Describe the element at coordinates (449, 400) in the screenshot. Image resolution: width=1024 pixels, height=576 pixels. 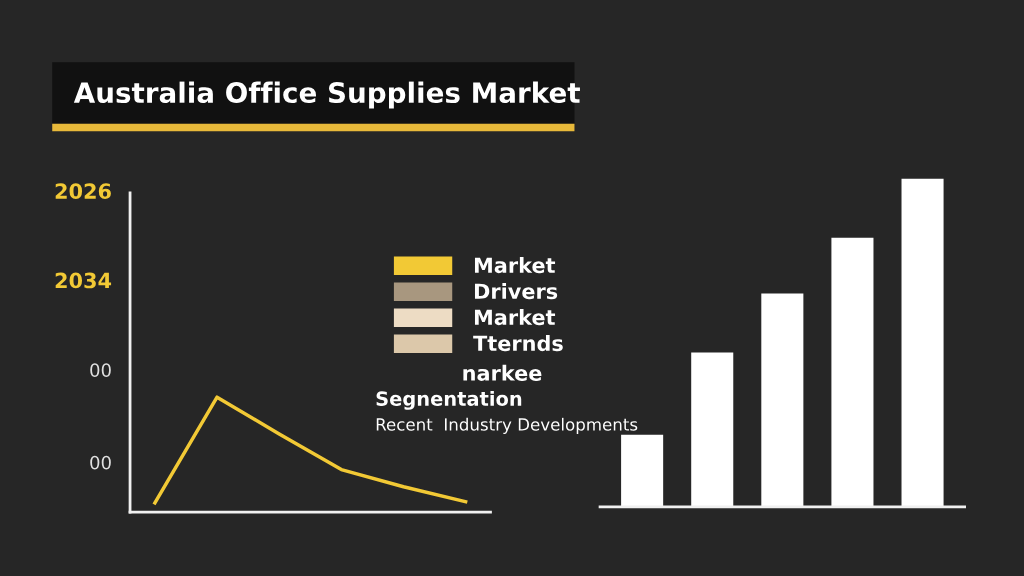
I see `annotation: Segnentation` at that location.